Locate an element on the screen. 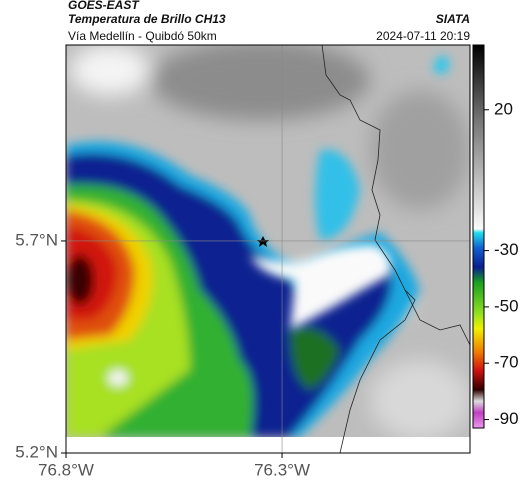 The height and width of the screenshot is (496, 526). datetime: 2024-07-11 20:19 is located at coordinates (423, 36).